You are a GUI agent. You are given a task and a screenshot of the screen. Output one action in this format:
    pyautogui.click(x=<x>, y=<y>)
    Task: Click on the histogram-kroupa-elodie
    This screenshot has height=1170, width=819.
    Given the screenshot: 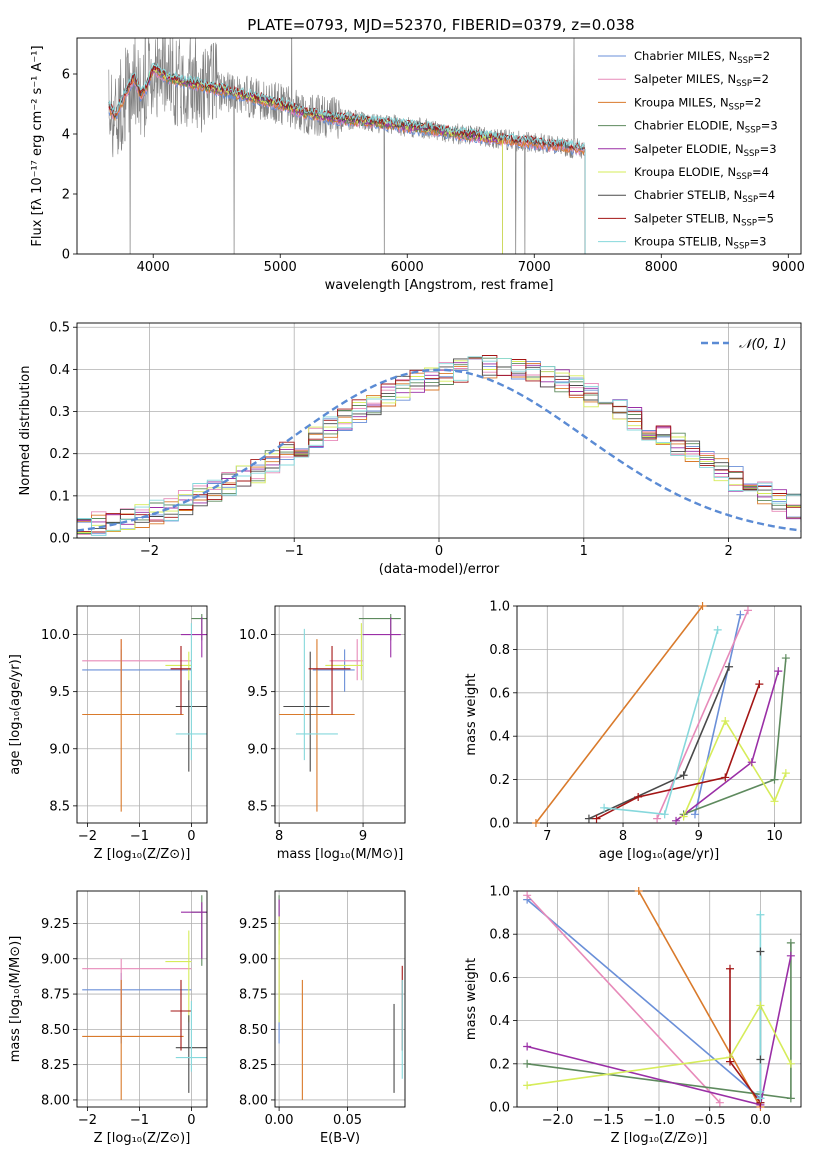 What is the action you would take?
    pyautogui.click(x=439, y=445)
    